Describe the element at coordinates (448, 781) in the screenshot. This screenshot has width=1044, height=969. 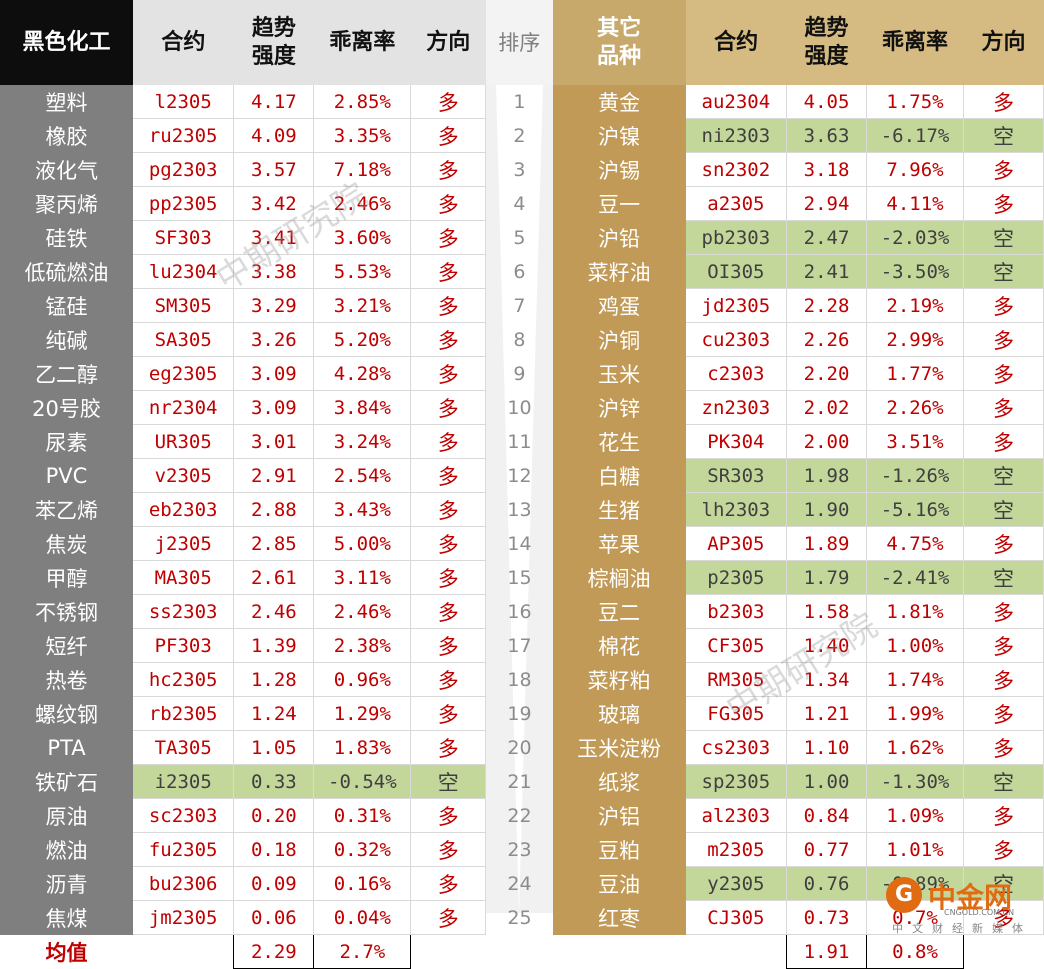
I see `left-direction: 空` at that location.